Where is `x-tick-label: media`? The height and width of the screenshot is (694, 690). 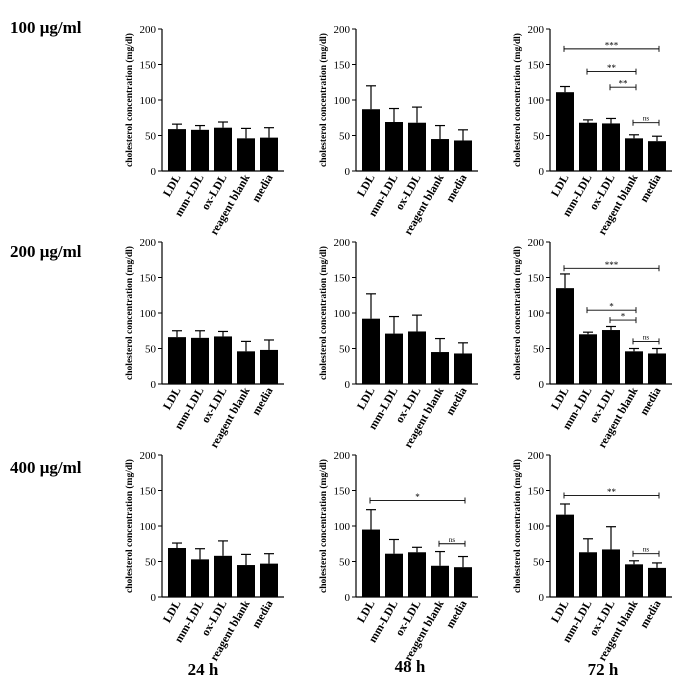
x-tick-label: media is located at coordinates (651, 614).